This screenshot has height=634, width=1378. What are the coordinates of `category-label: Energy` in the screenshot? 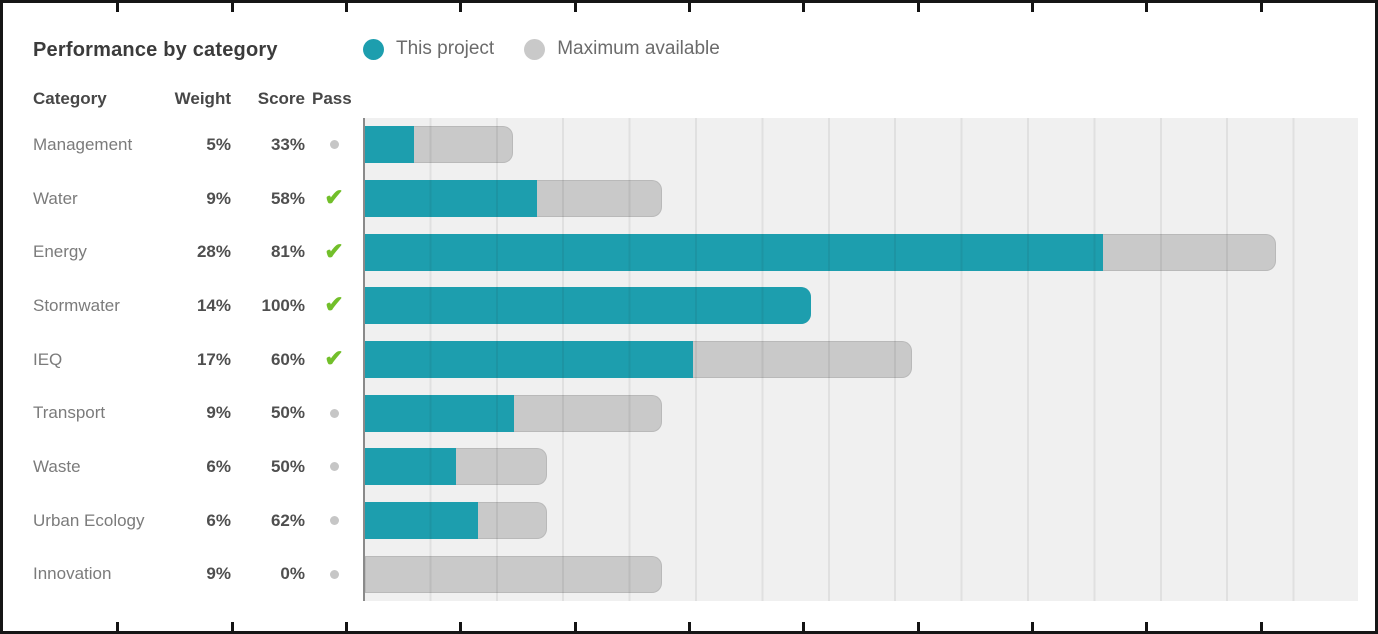 It's located at (60, 252).